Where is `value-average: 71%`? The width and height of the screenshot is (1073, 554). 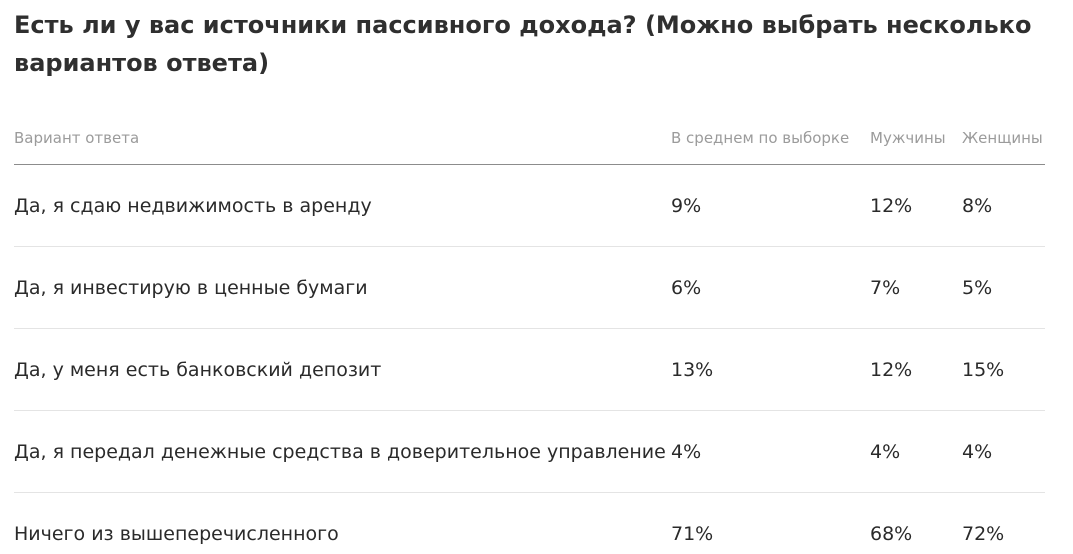
value-average: 71% is located at coordinates (692, 533).